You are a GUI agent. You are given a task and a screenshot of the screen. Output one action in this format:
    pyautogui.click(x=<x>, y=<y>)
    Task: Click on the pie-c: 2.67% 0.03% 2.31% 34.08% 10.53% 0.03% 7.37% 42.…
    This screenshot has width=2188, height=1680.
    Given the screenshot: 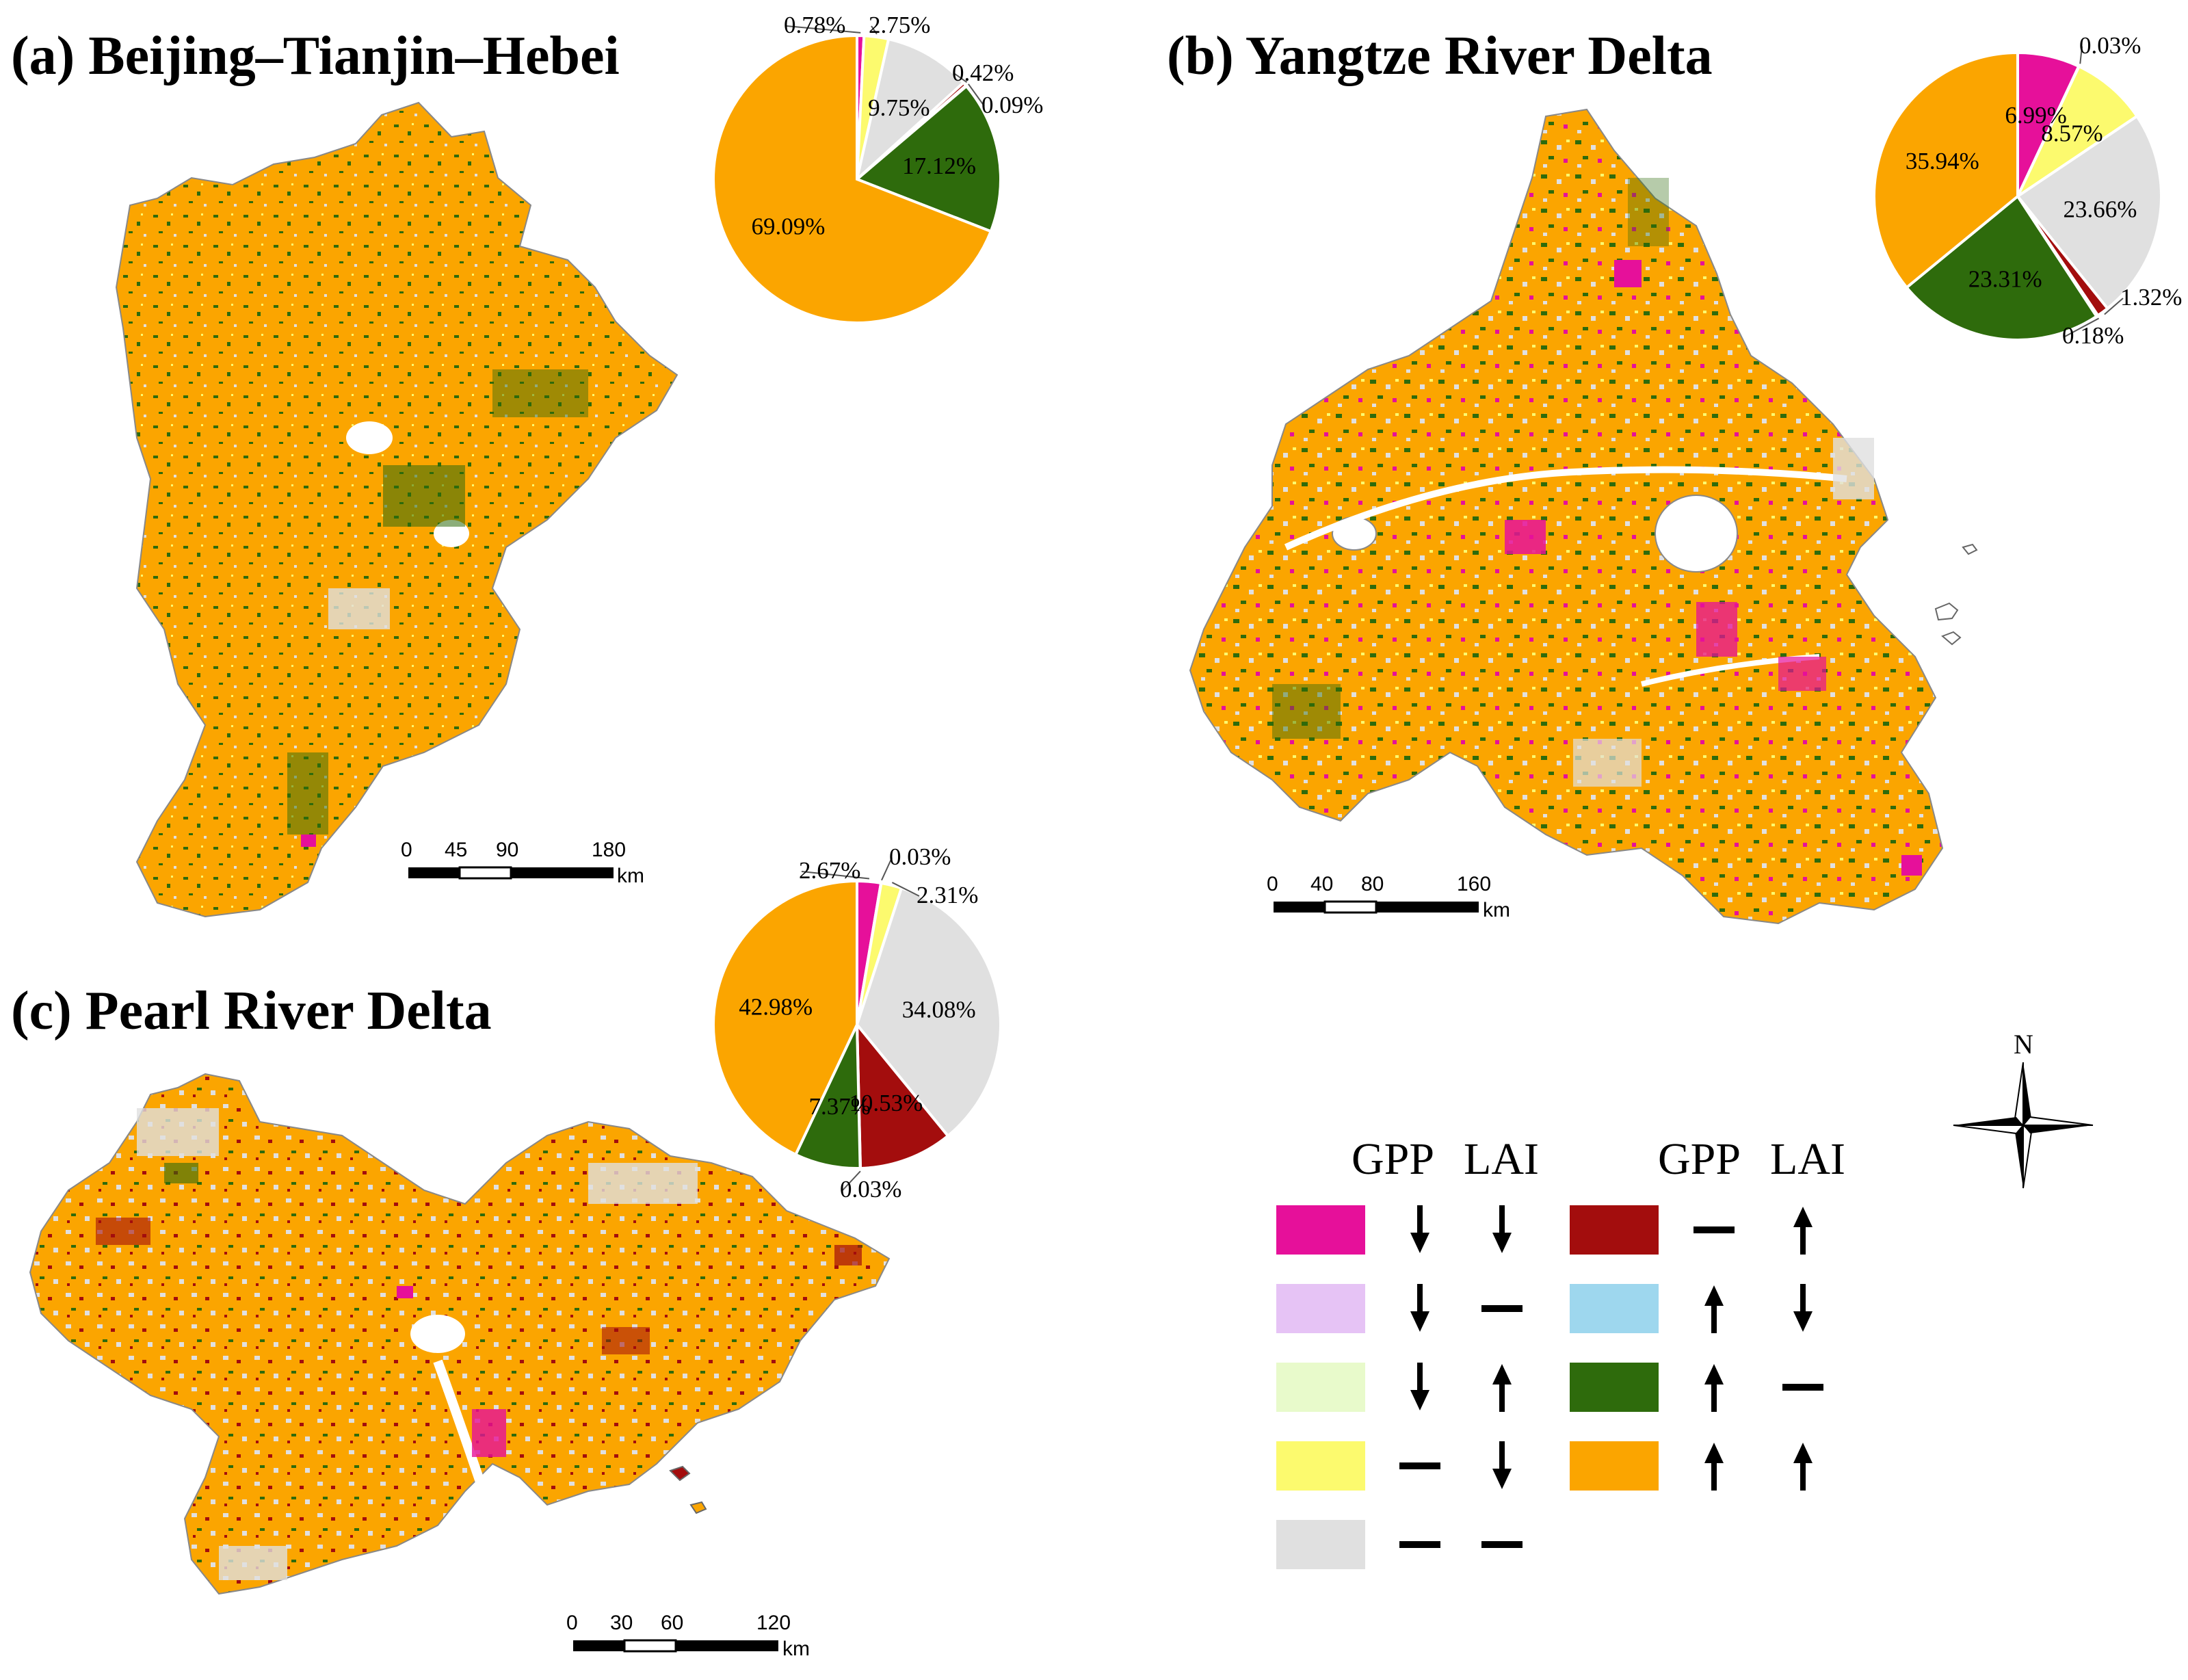 What is the action you would take?
    pyautogui.click(x=857, y=1023)
    